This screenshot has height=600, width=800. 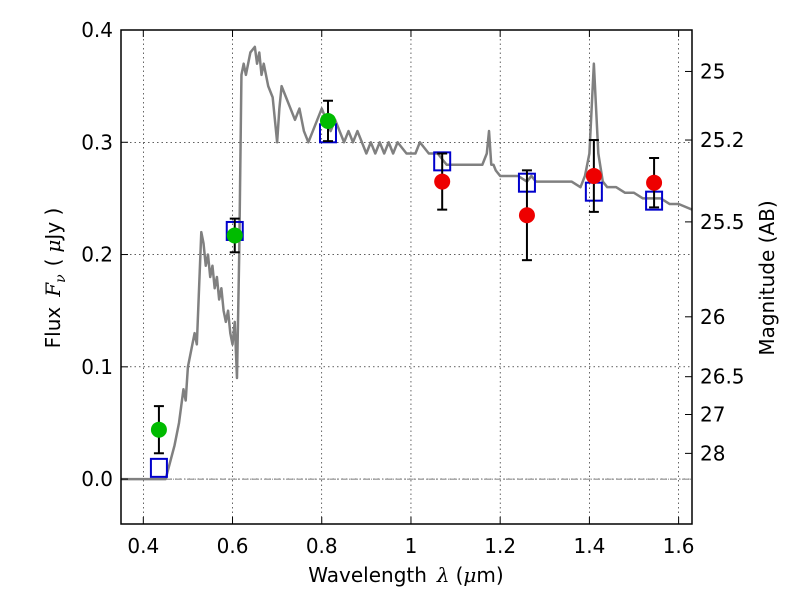 What do you see at coordinates (233, 546) in the screenshot?
I see `x-tick-label: 0.6` at bounding box center [233, 546].